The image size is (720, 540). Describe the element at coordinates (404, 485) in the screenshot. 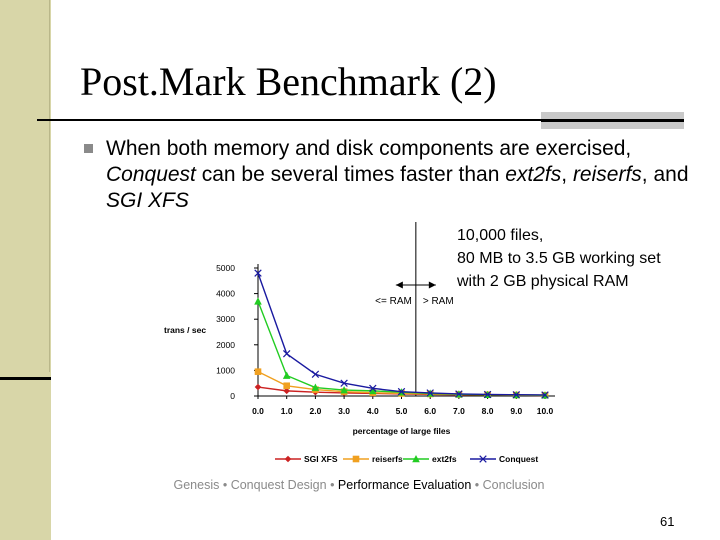

I see `footer-item: Performance Evaluation` at that location.